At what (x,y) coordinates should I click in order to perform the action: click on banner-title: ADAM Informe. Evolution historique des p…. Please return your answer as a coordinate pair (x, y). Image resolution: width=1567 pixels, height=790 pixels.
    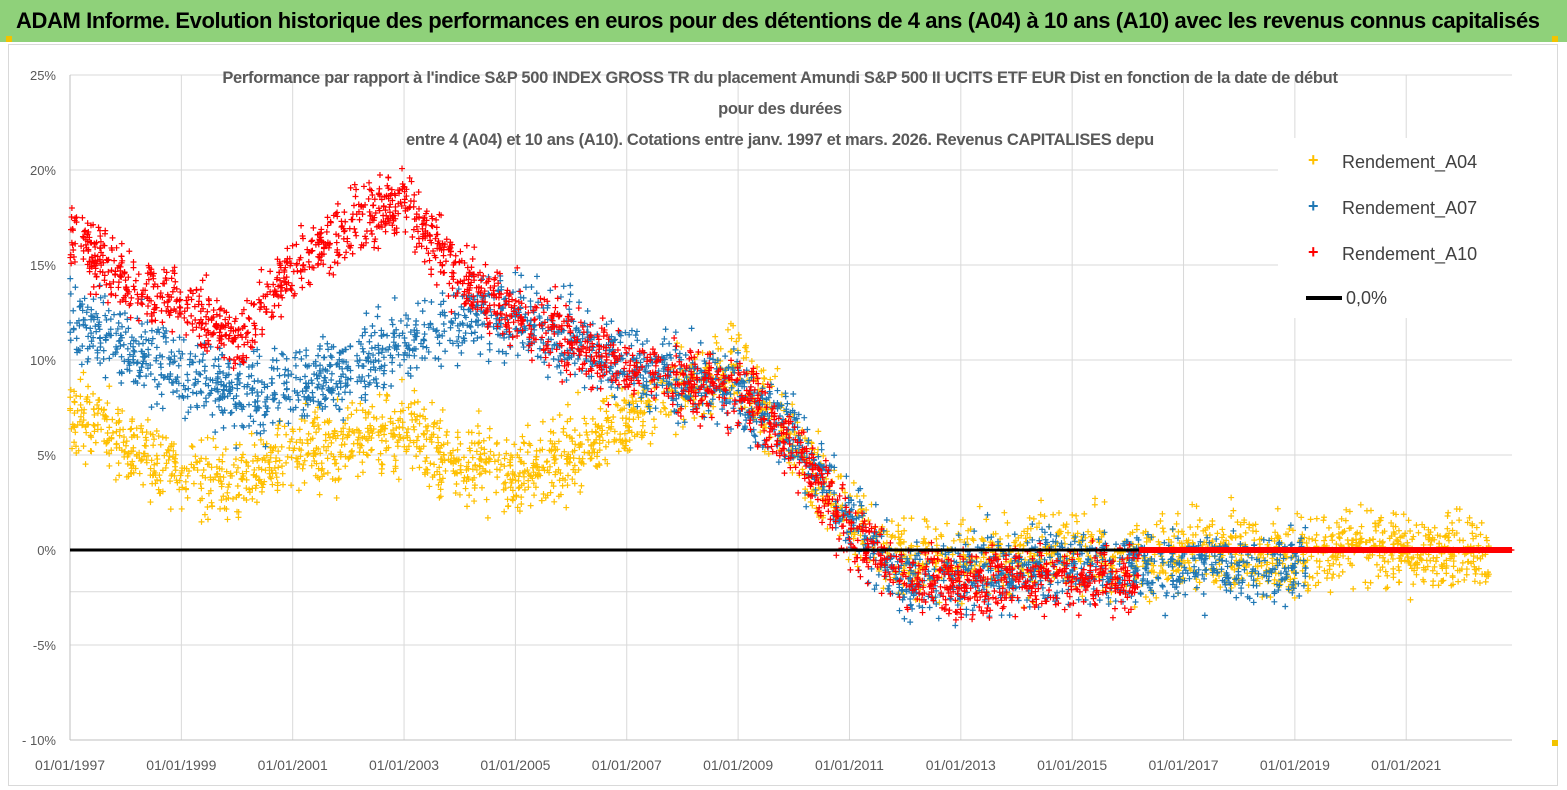
    Looking at the image, I should click on (778, 20).